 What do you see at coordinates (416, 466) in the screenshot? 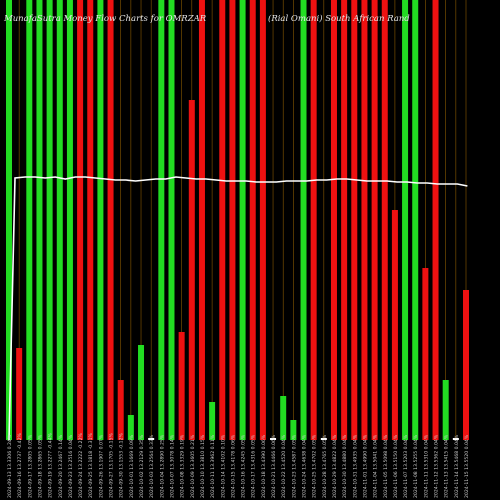
I see `x-tick-label: 2024-11-08 13.5255 0.04%` at bounding box center [416, 466].